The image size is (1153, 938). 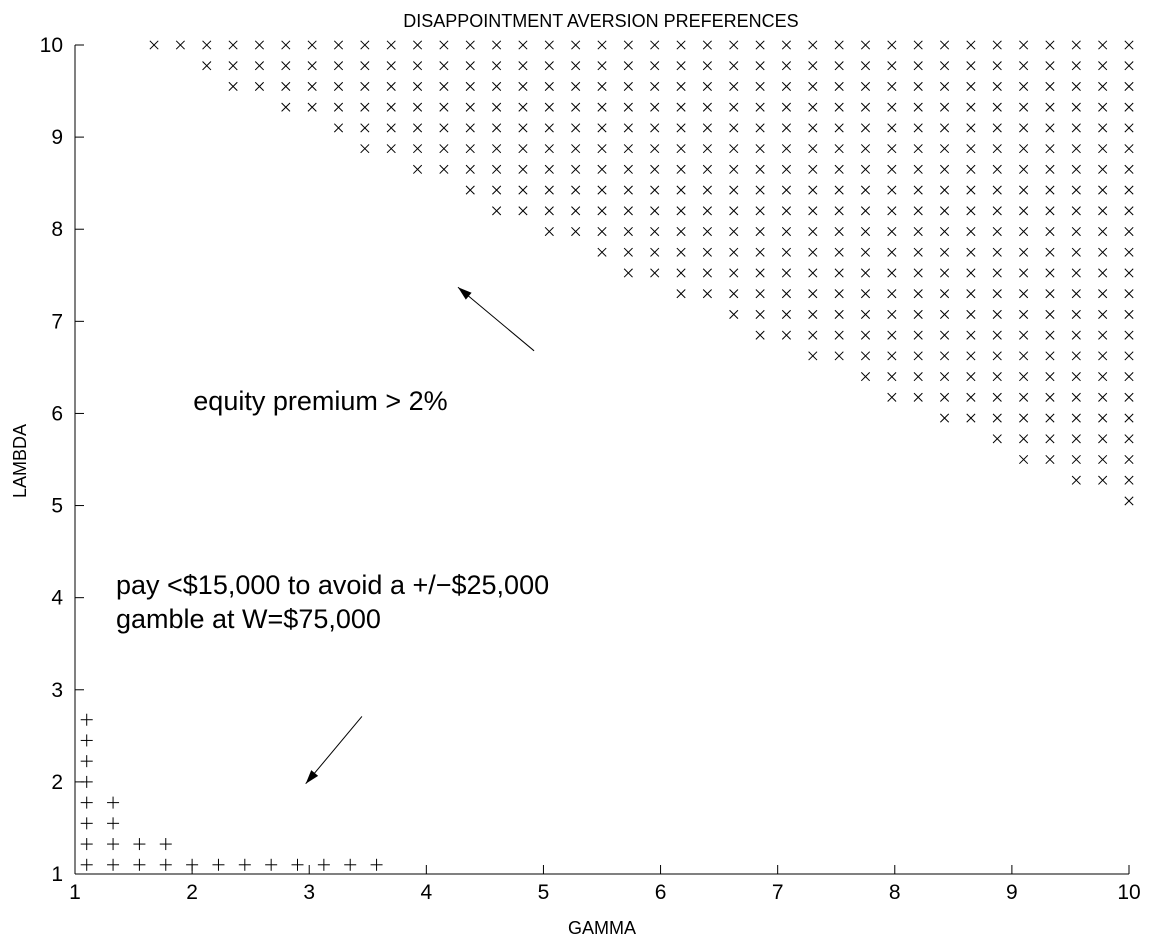 I want to click on annotation-text-pay: gamble at W=$75,000, so click(x=248, y=619).